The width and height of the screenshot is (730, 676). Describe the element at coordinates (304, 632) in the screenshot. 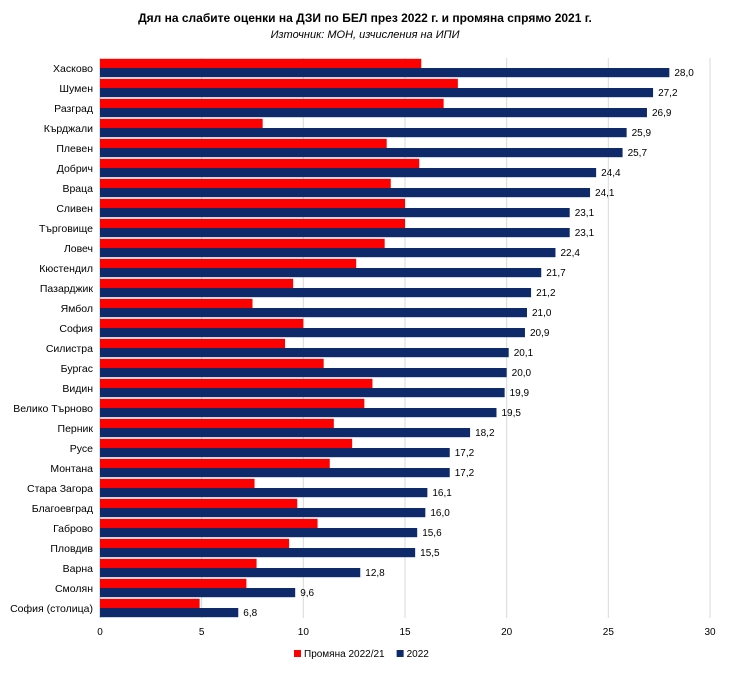

I see `x-tick-label: 10` at that location.